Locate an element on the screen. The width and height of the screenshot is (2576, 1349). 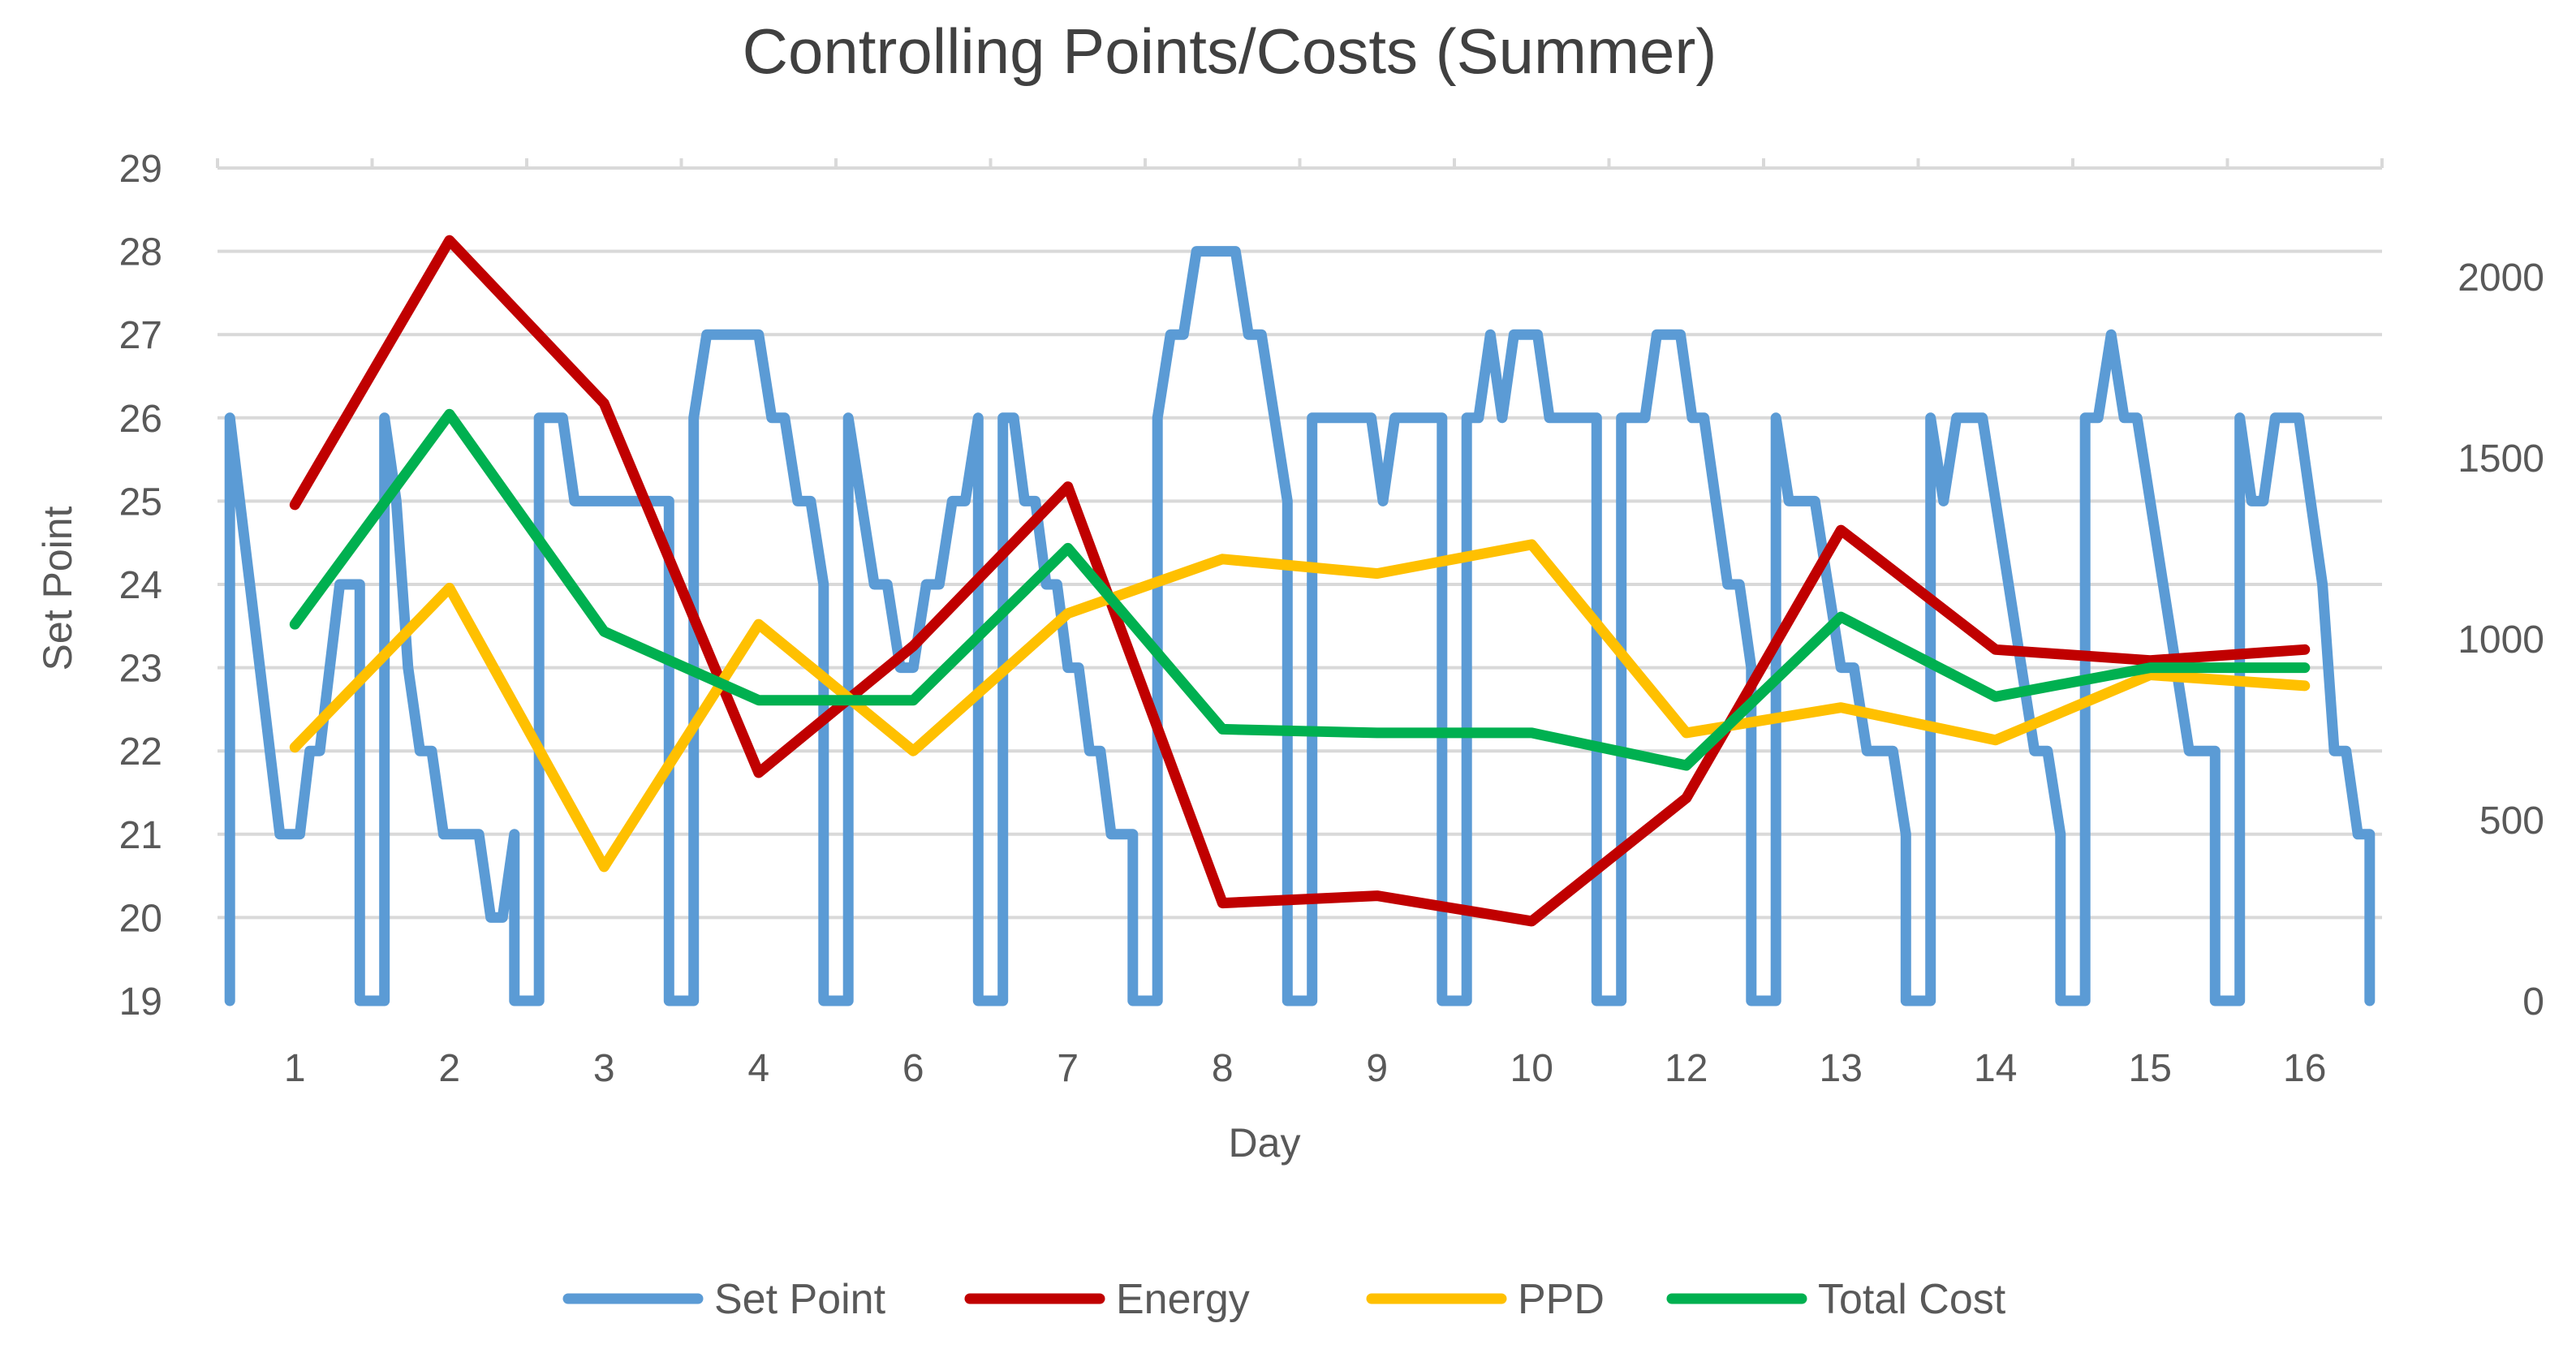
legend-label: Energy is located at coordinates (1183, 1299).